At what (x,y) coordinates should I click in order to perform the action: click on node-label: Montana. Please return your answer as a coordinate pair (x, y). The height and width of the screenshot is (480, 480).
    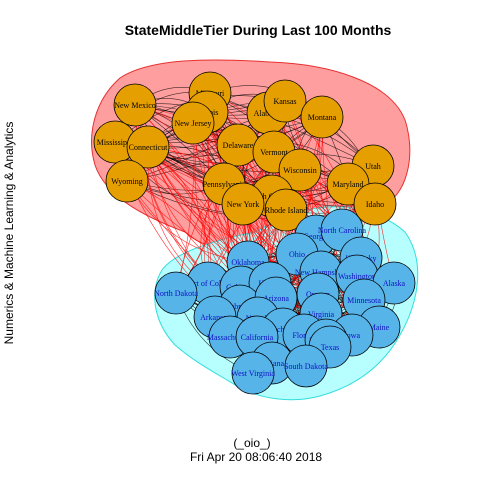
    Looking at the image, I should click on (322, 117).